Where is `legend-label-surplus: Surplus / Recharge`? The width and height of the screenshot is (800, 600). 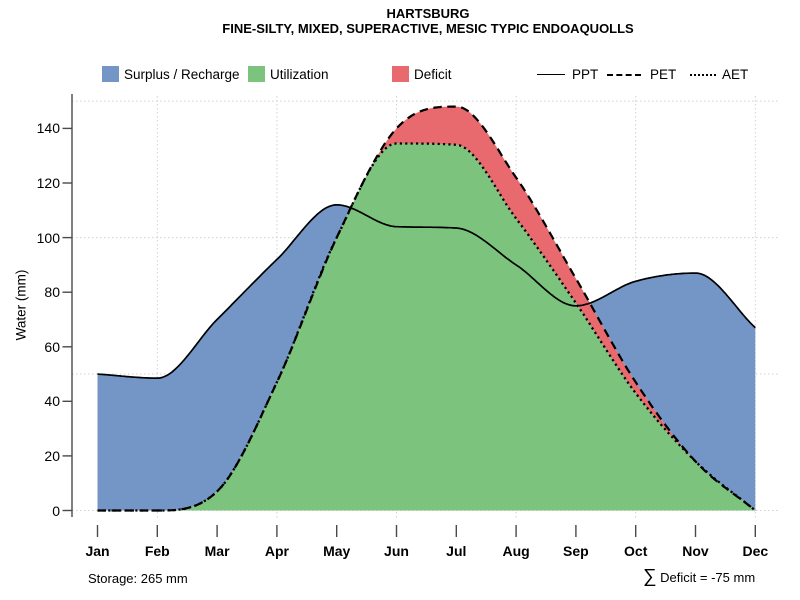
legend-label-surplus: Surplus / Recharge is located at coordinates (182, 74).